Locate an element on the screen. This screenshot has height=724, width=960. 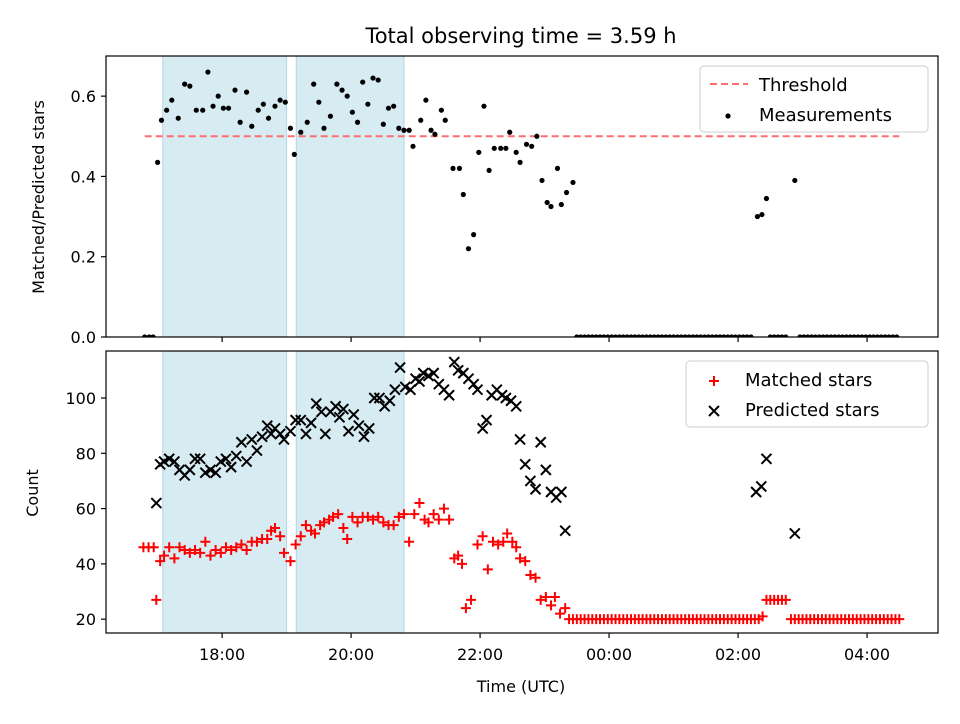
y-tick-label: 0.4 is located at coordinates (83, 176).